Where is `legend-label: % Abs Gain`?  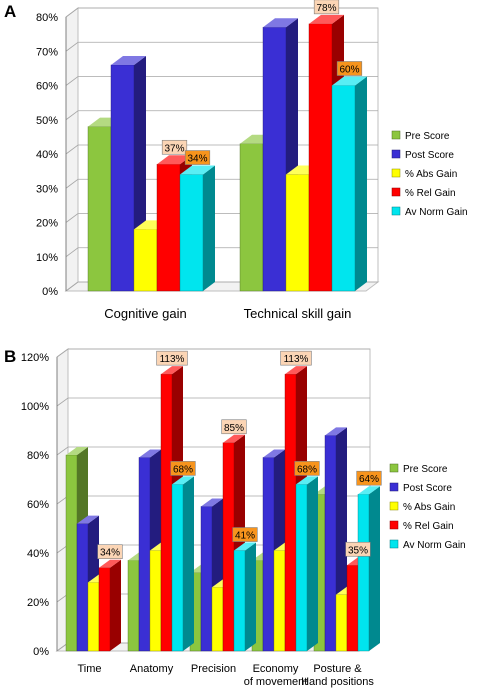
legend-label: % Abs Gain is located at coordinates (429, 507).